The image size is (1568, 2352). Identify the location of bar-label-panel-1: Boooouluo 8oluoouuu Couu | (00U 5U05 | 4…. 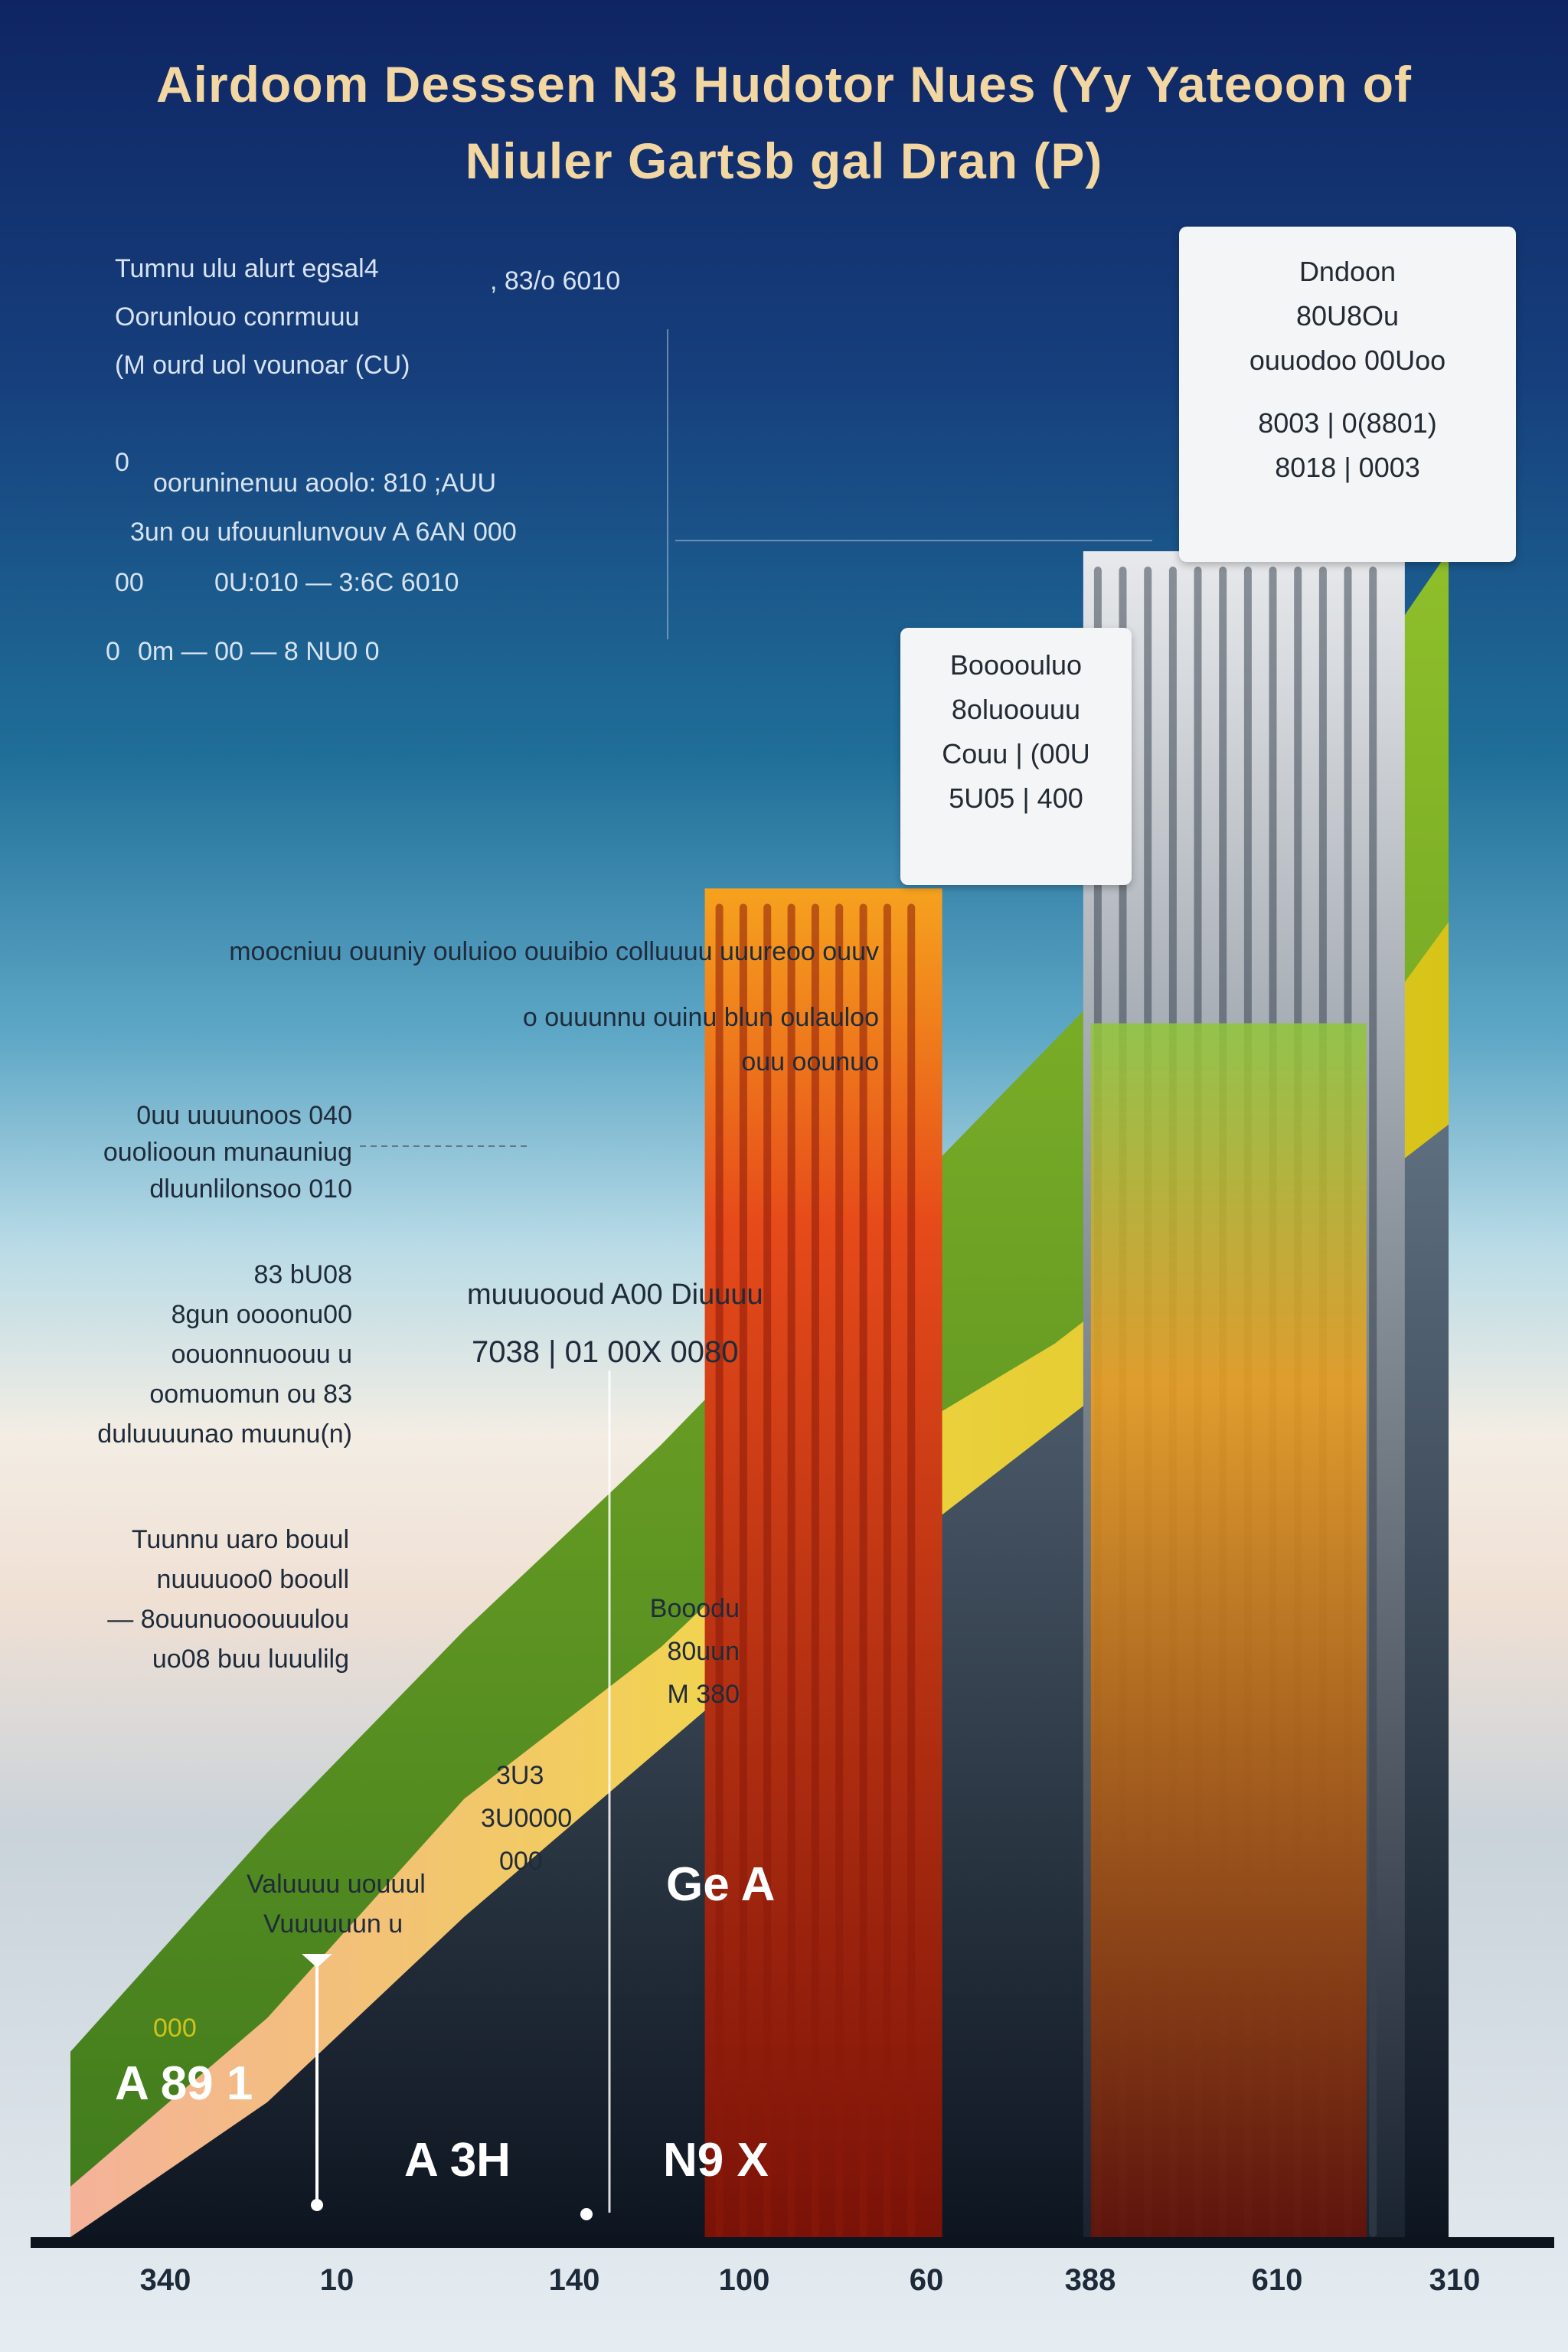
(1016, 756).